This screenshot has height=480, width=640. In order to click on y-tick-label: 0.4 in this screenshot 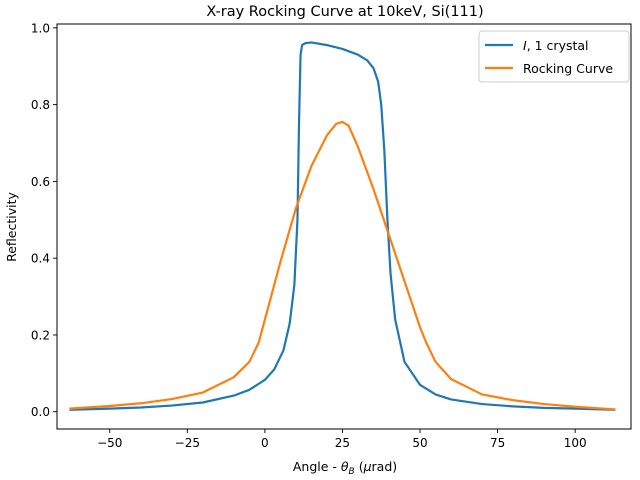, I will do `click(40, 259)`.